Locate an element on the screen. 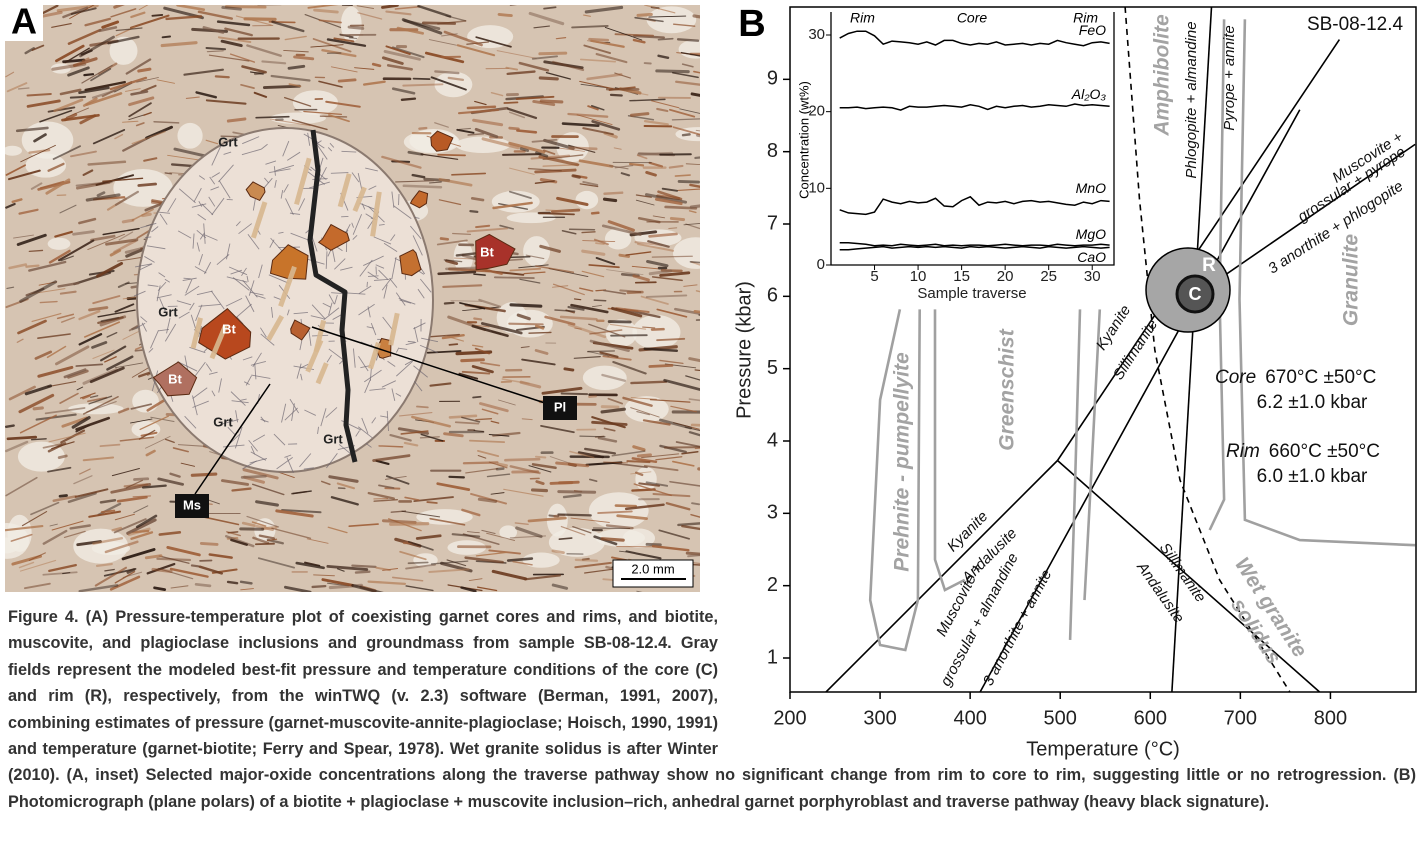 This screenshot has height=863, width=1423. inset-x-axis-label: Sample traverse is located at coordinates (971, 293).